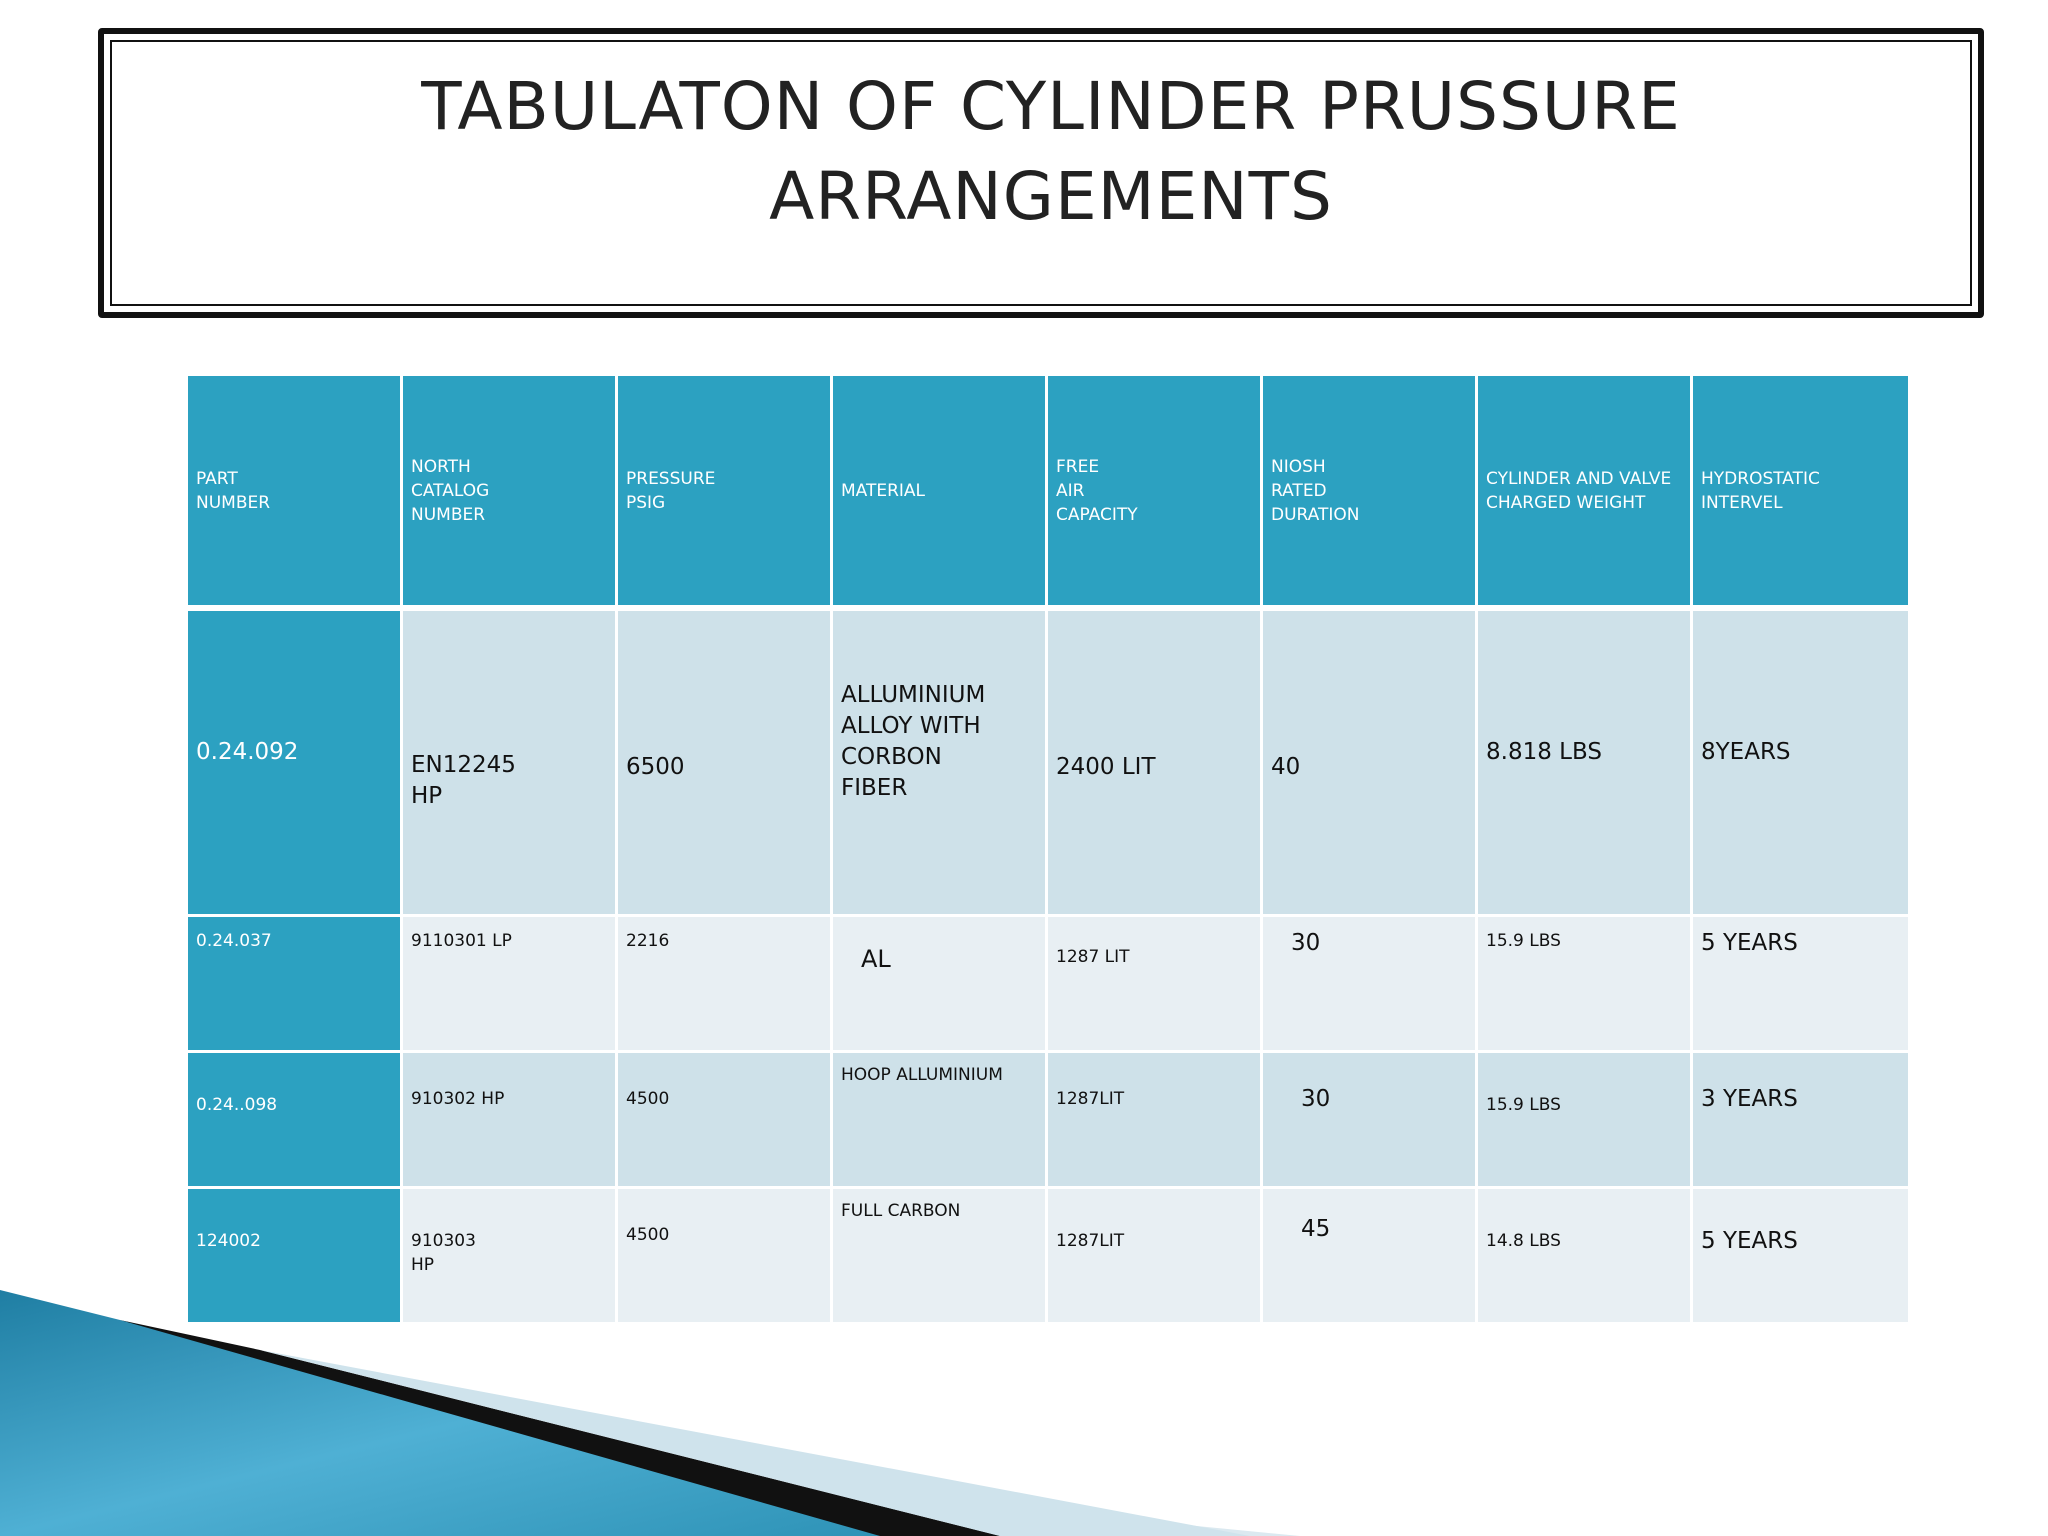 The height and width of the screenshot is (1536, 2048). Describe the element at coordinates (1051, 196) in the screenshot. I see `slide-title-line-2: ARRANGEMENTS` at that location.